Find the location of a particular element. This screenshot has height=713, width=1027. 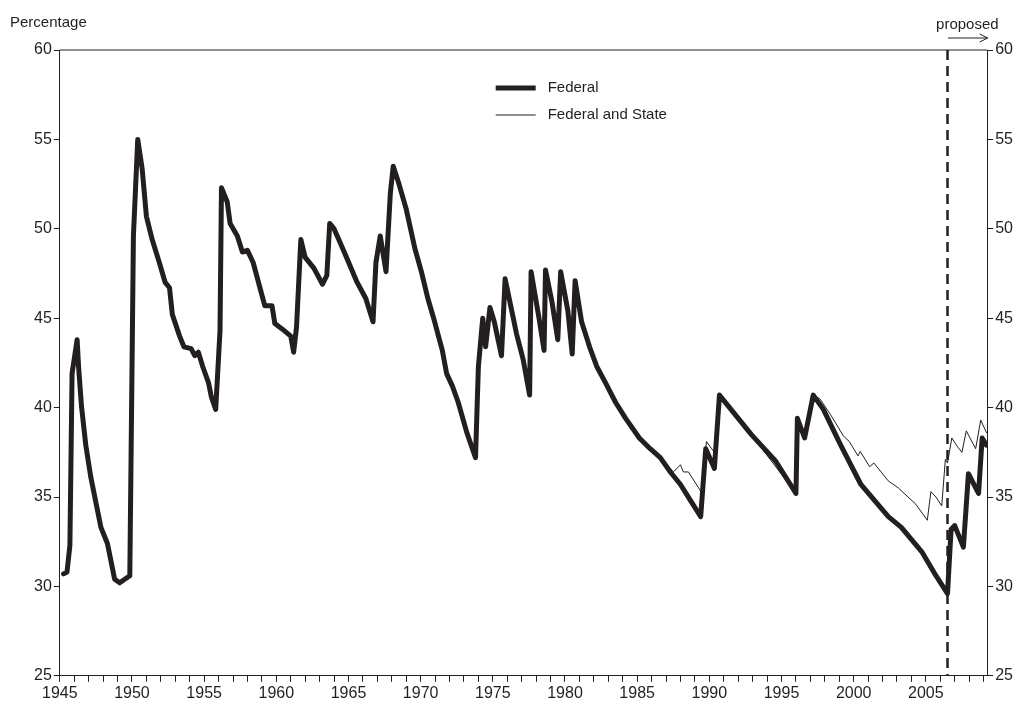

x-tick-label: 2005 is located at coordinates (926, 692).